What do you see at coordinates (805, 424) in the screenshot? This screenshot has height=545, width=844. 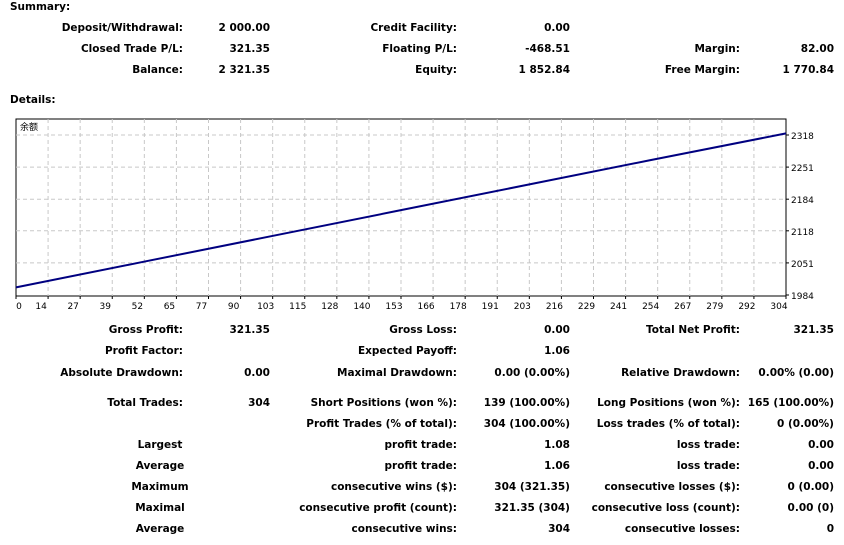 I see `stat-value: 0 (0.00%)` at bounding box center [805, 424].